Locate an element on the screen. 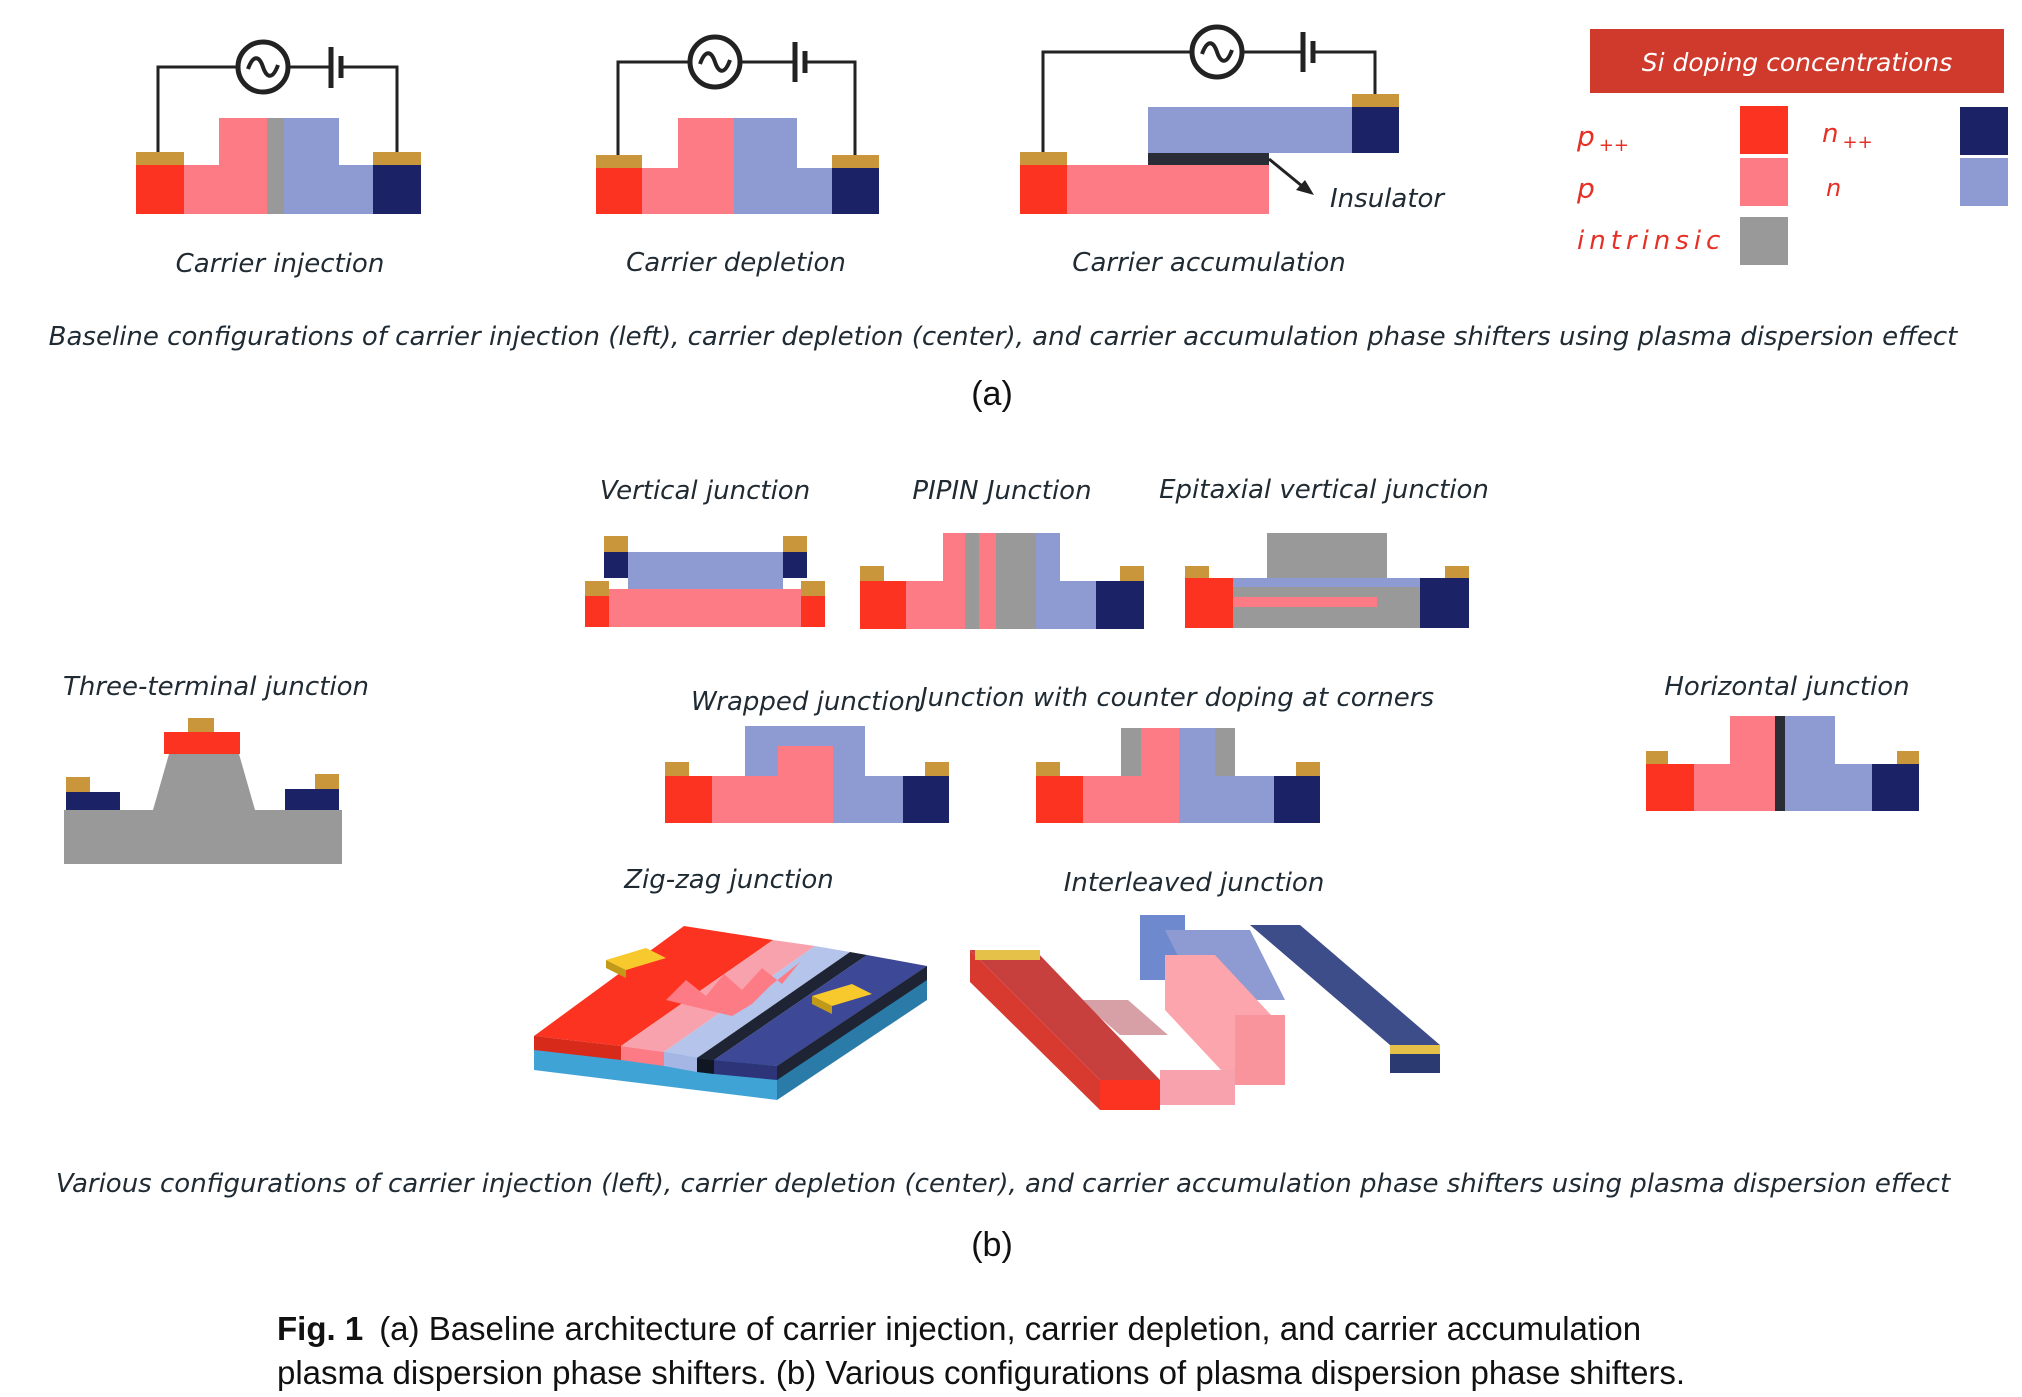 Image resolution: width=2022 pixels, height=1397 pixels. counter-doping-junction-label: Junction with counter doping at corners is located at coordinates (1174, 698).